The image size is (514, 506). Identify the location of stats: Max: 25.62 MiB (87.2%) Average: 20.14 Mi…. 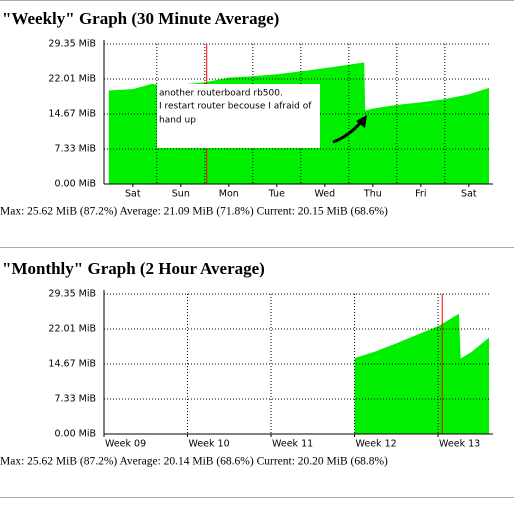
(194, 462).